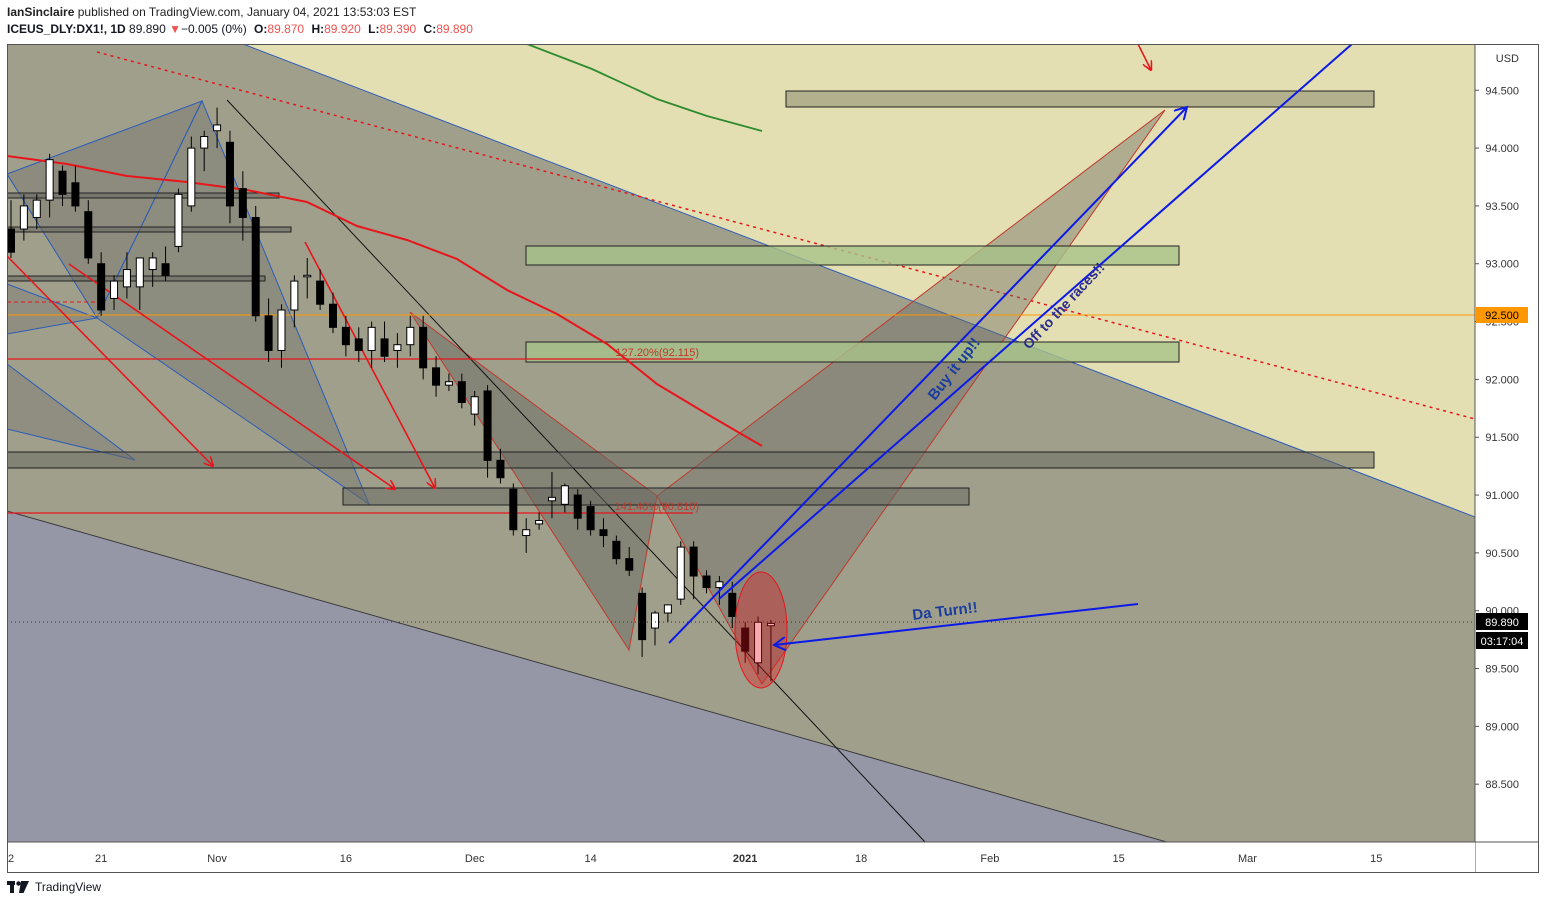  I want to click on fib-1272-label: 127.20%(92.115), so click(657, 353).